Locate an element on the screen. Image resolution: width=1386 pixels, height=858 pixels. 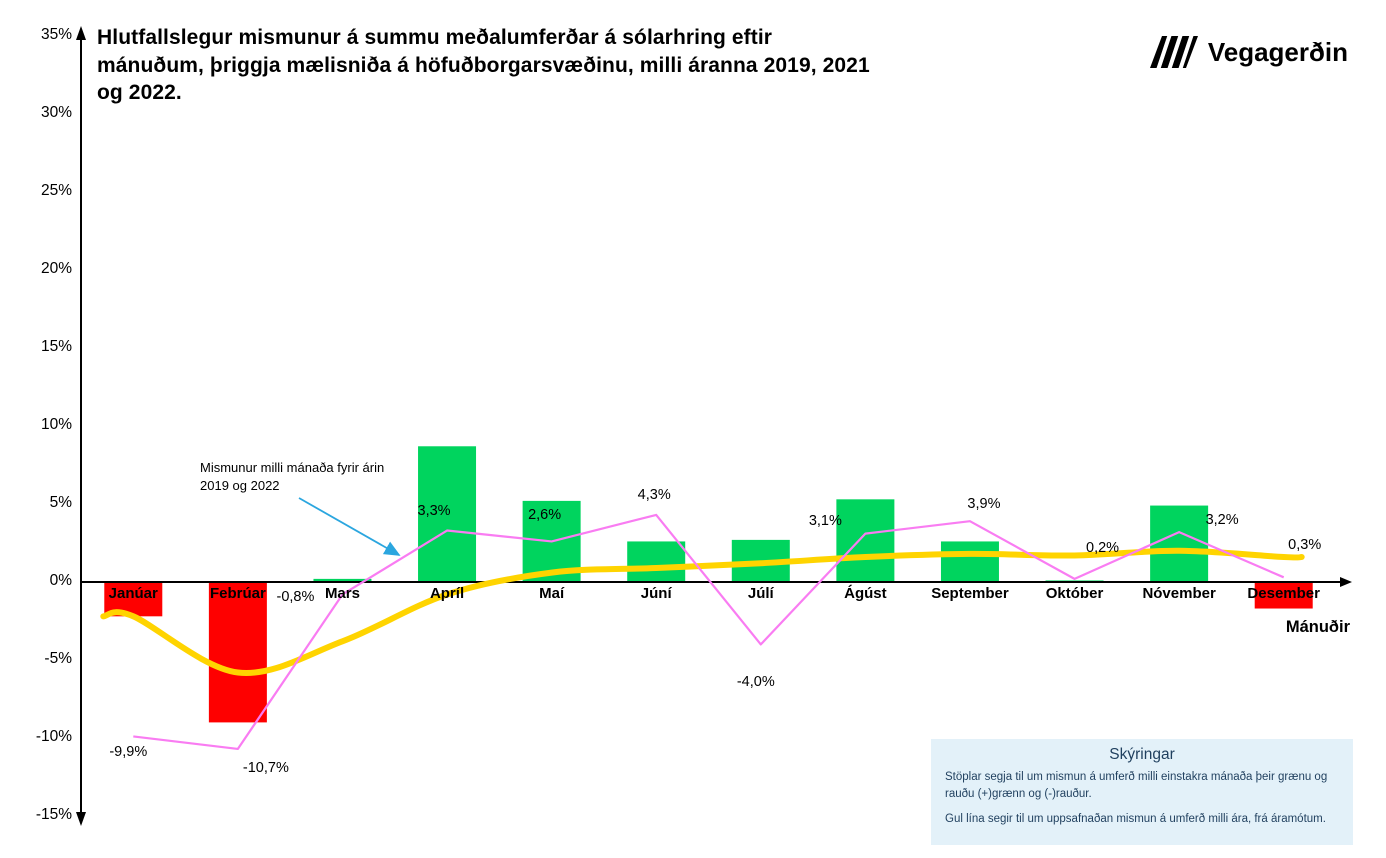
y-axis-bottom-arrow-icon is located at coordinates (81, 819).